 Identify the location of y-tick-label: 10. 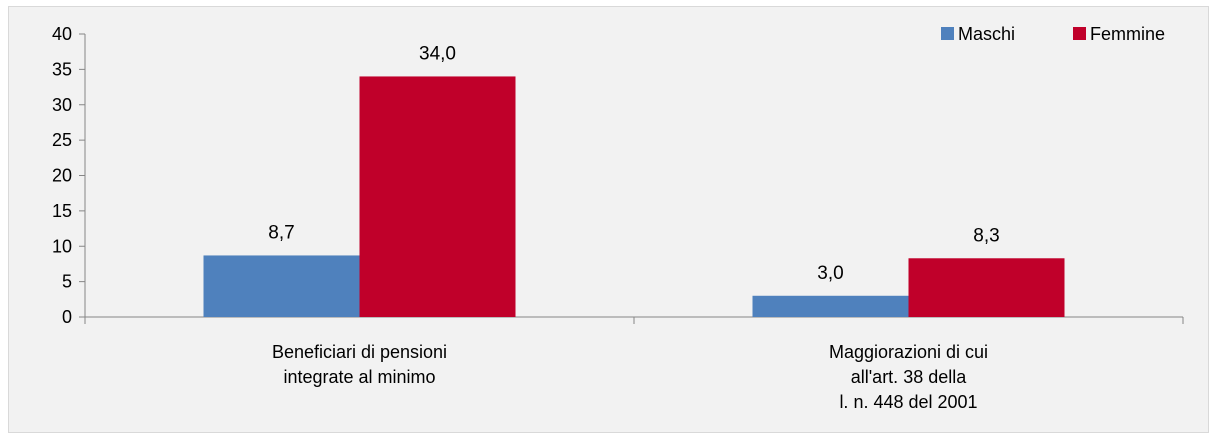
(62, 246).